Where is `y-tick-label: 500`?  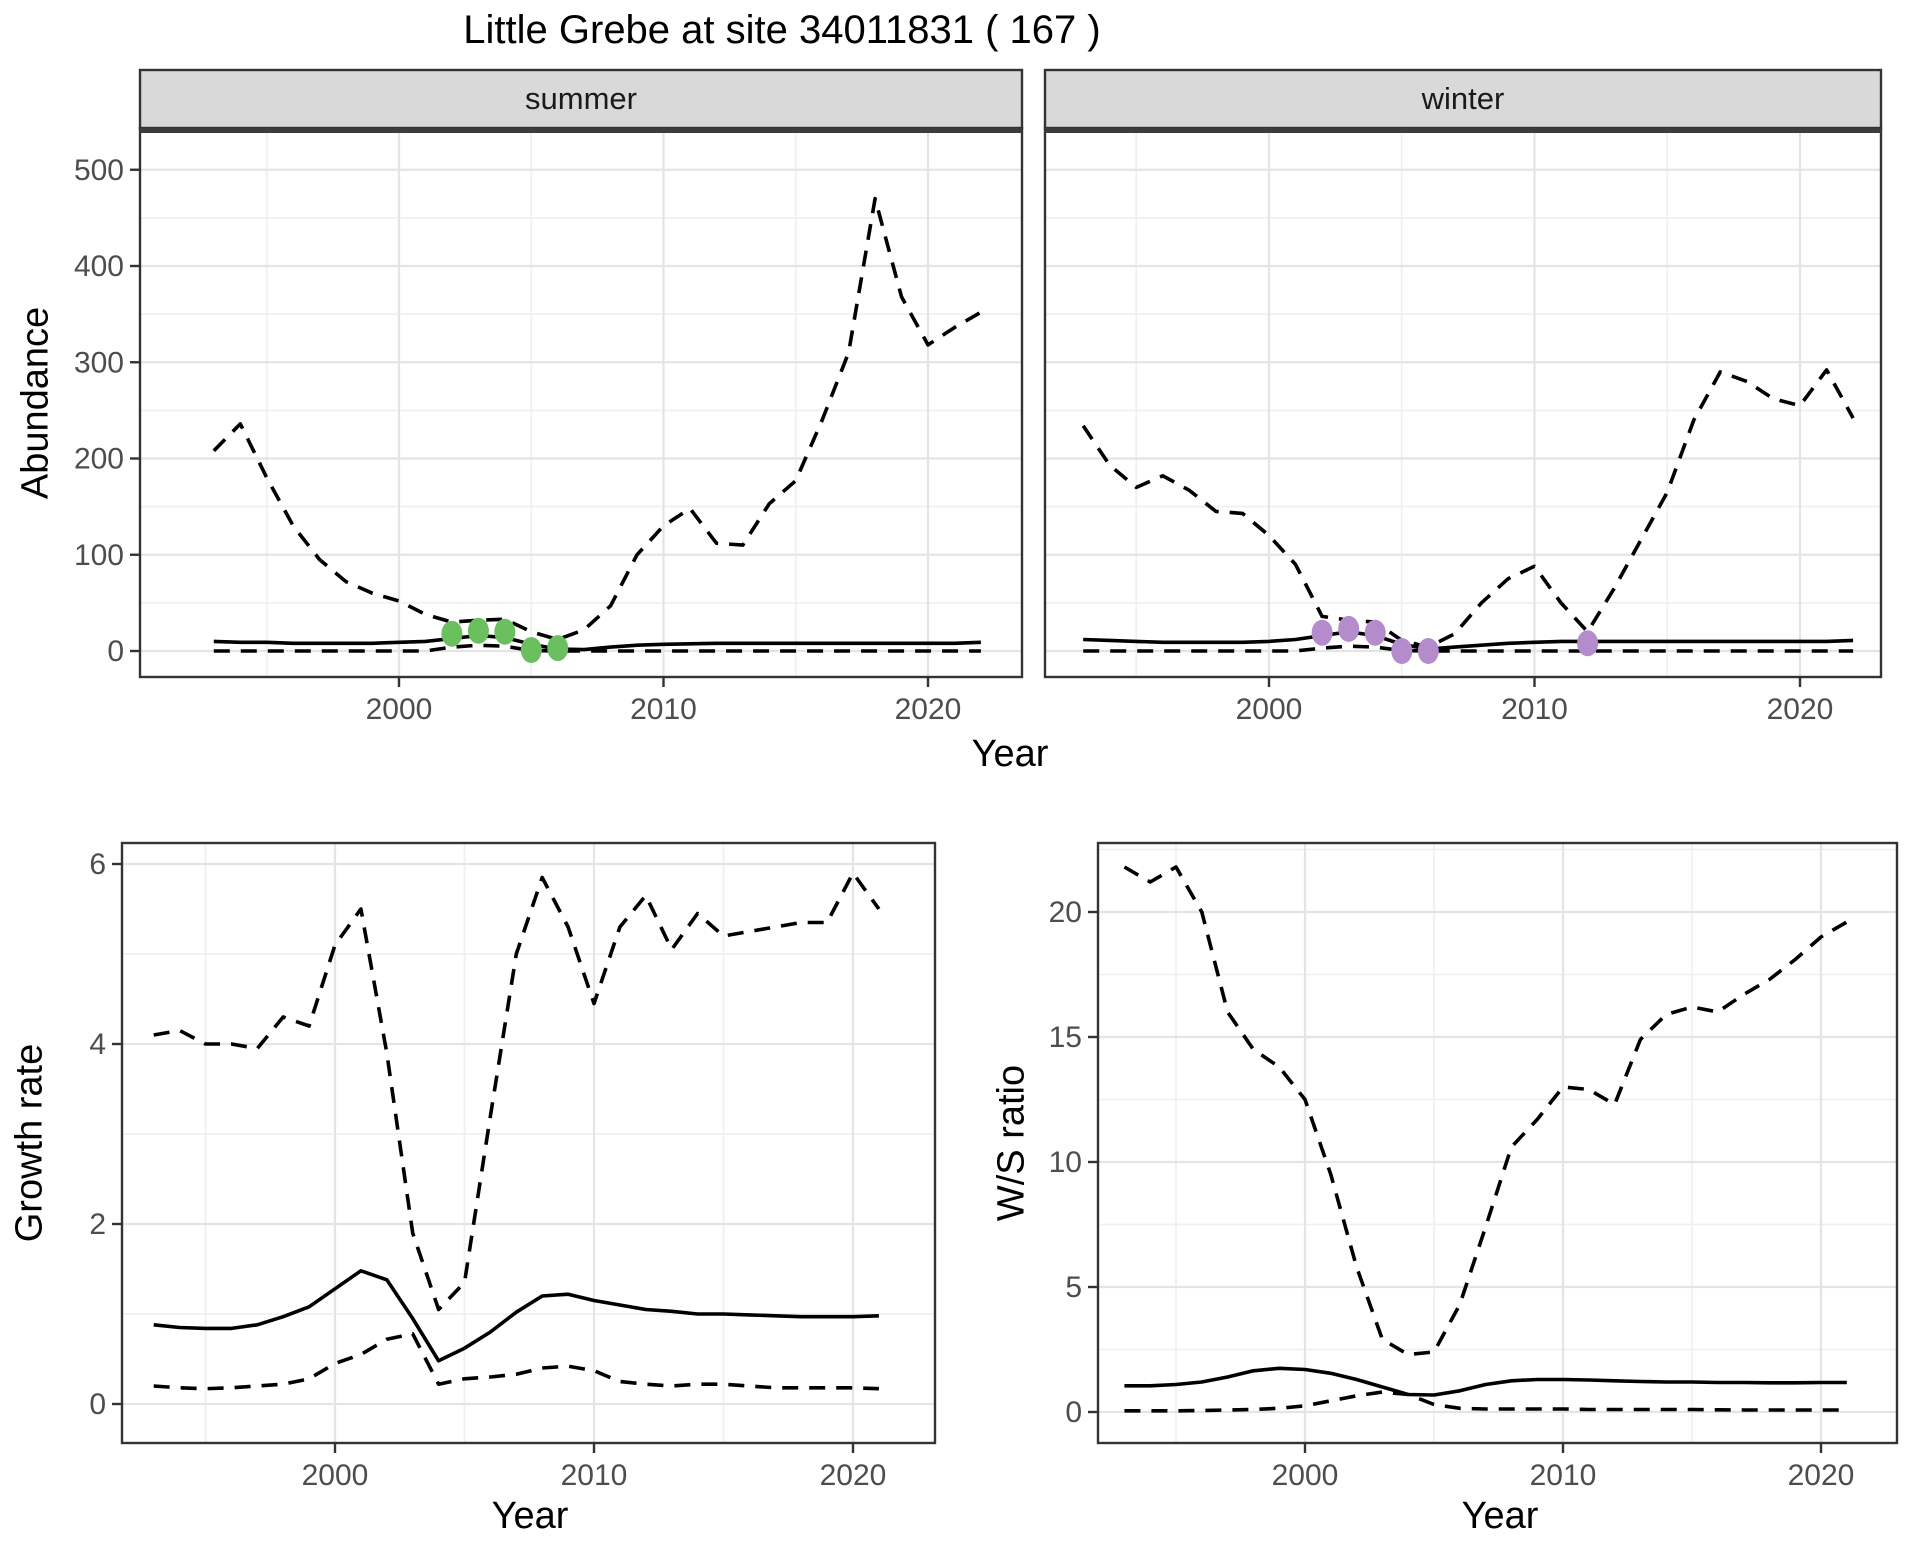
y-tick-label: 500 is located at coordinates (99, 170).